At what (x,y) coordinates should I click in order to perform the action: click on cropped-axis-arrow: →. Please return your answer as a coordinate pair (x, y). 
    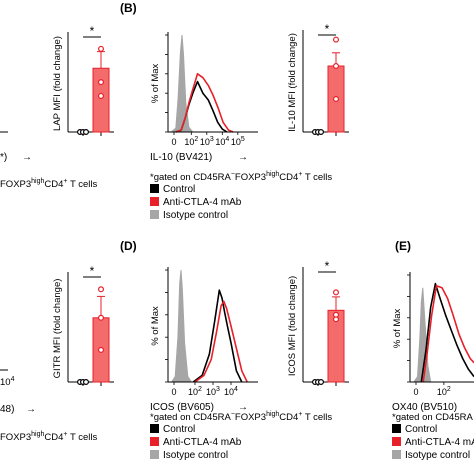
    Looking at the image, I should click on (31, 409).